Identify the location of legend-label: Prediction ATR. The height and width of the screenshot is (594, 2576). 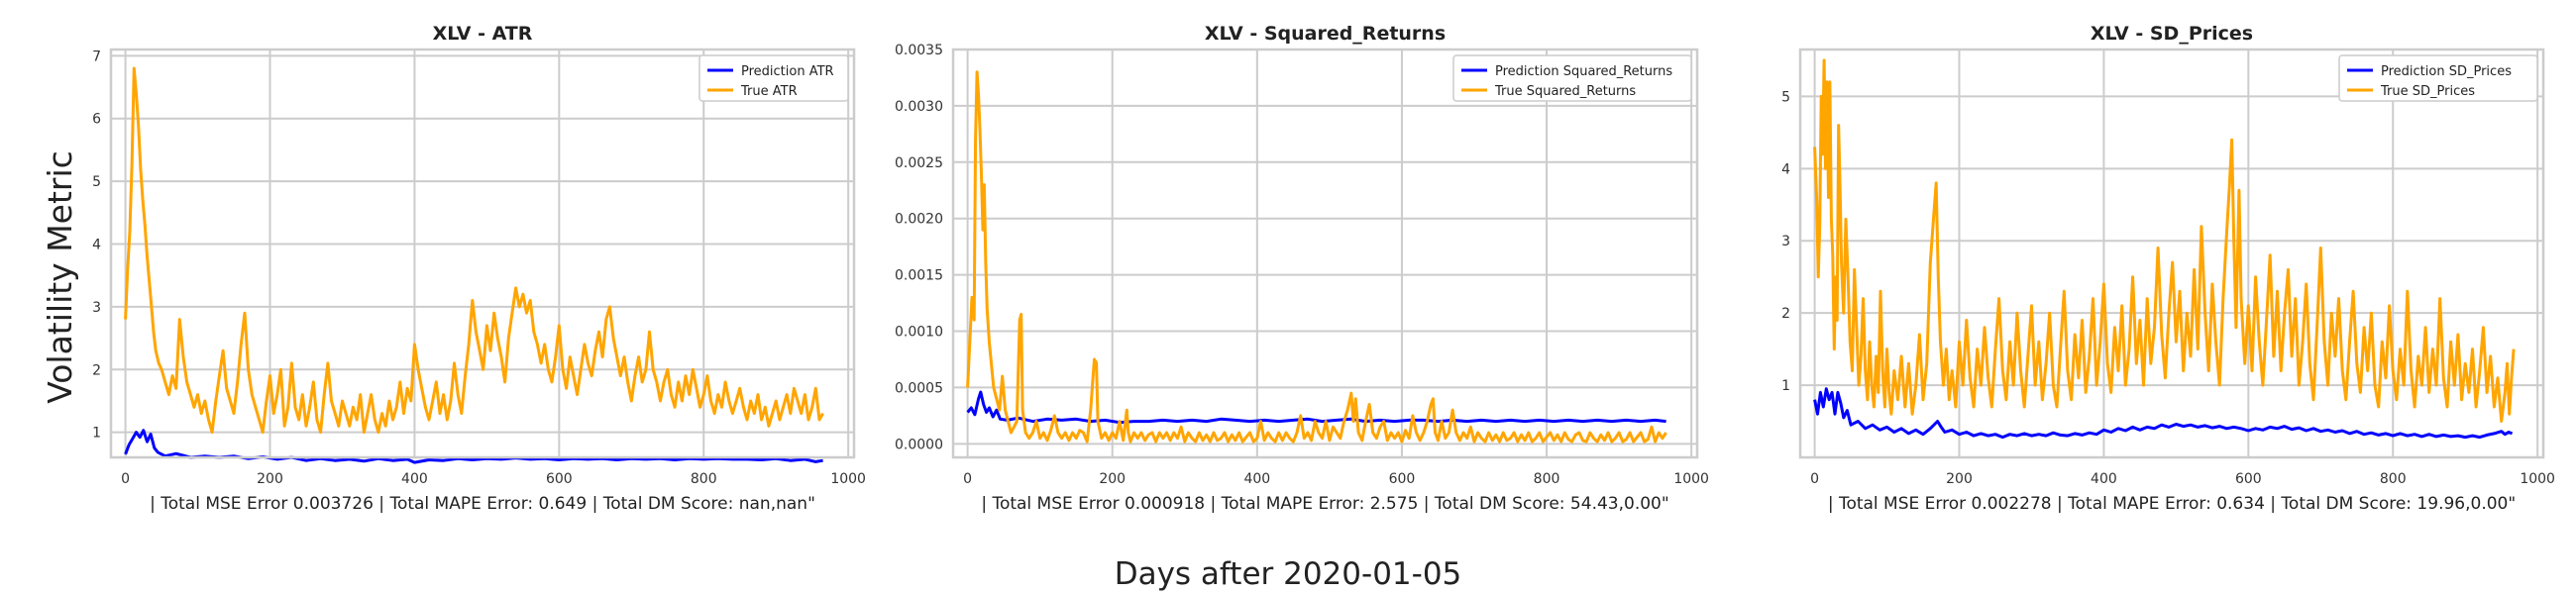
(788, 71).